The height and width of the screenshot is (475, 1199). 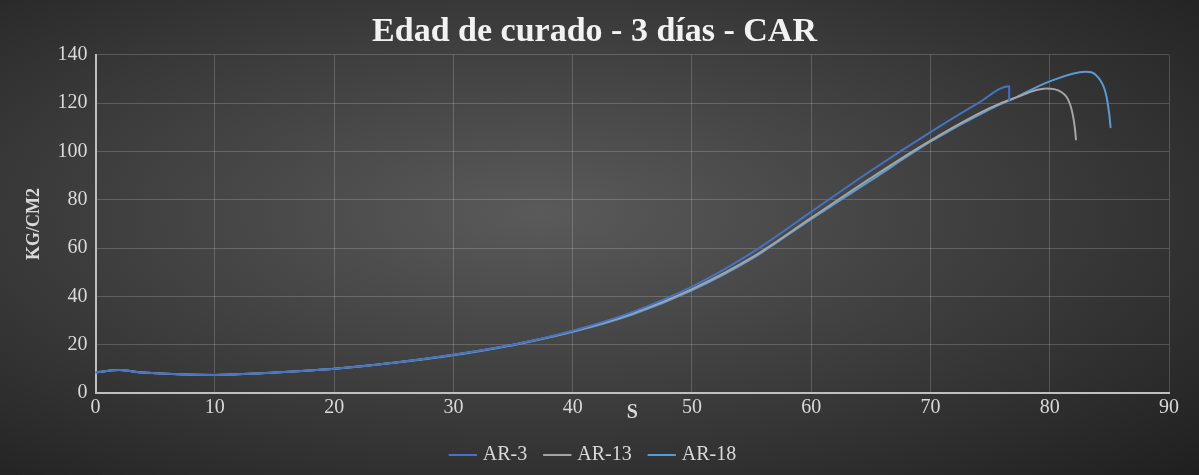 What do you see at coordinates (691, 406) in the screenshot?
I see `x-tick-label: 50` at bounding box center [691, 406].